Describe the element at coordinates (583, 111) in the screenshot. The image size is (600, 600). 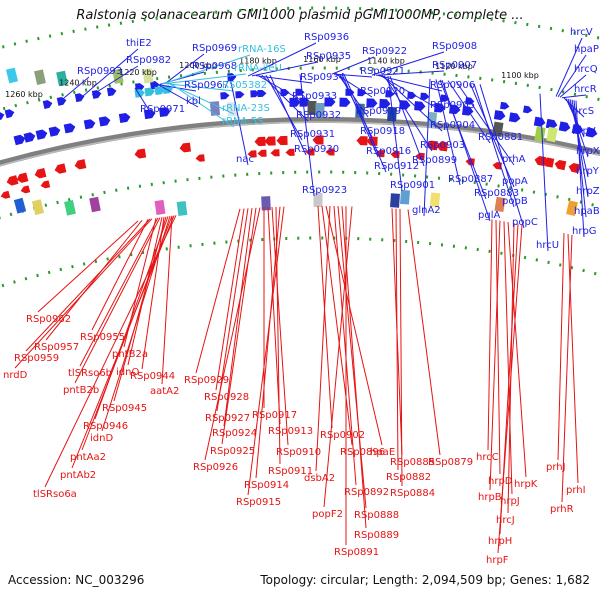
I see `top-gene-label: hrcS` at that location.